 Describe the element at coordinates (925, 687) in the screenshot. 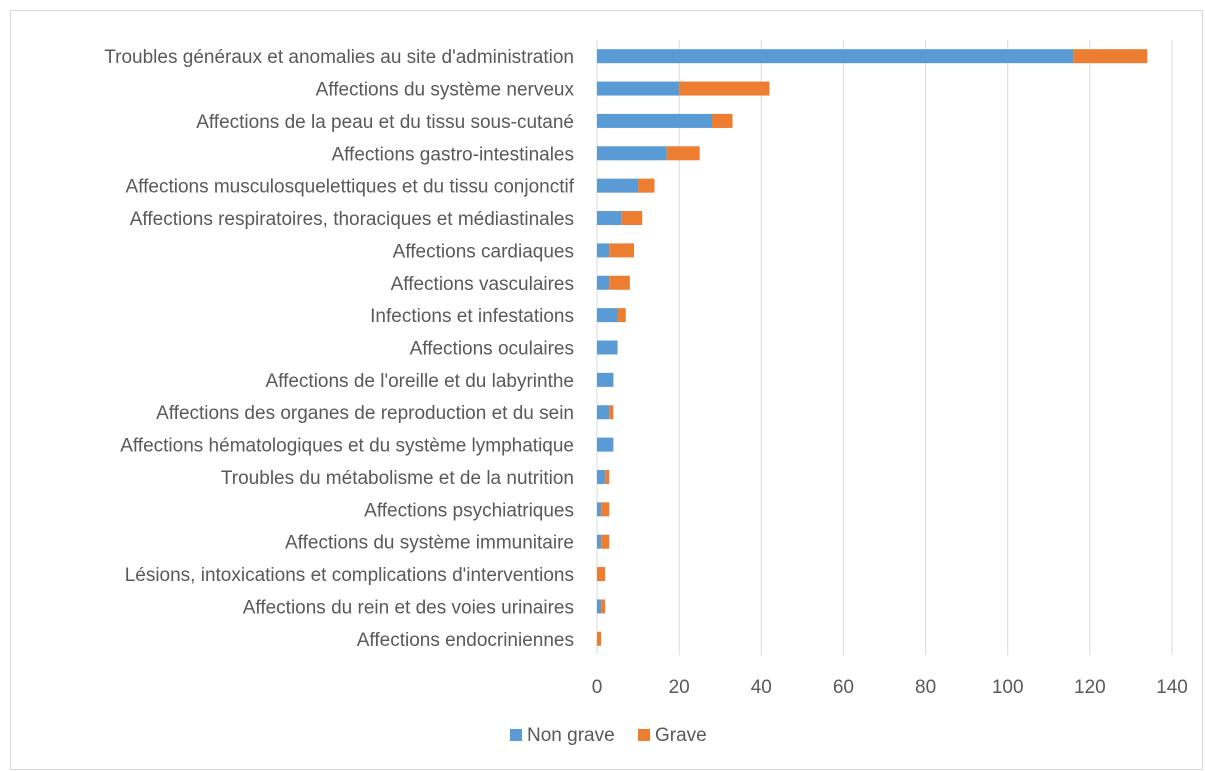

I see `x-tick-label: 80` at that location.